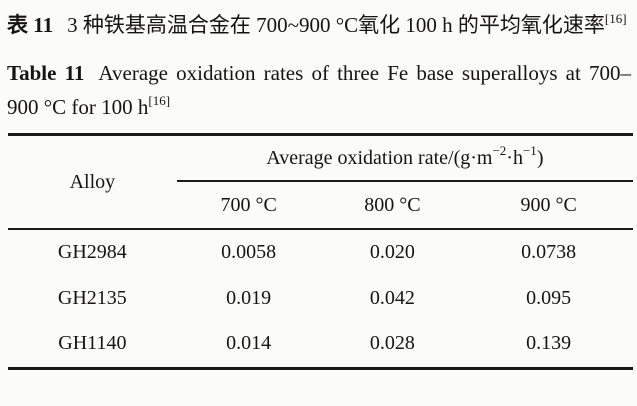  I want to click on column-header-alloy: Alloy, so click(92, 182).